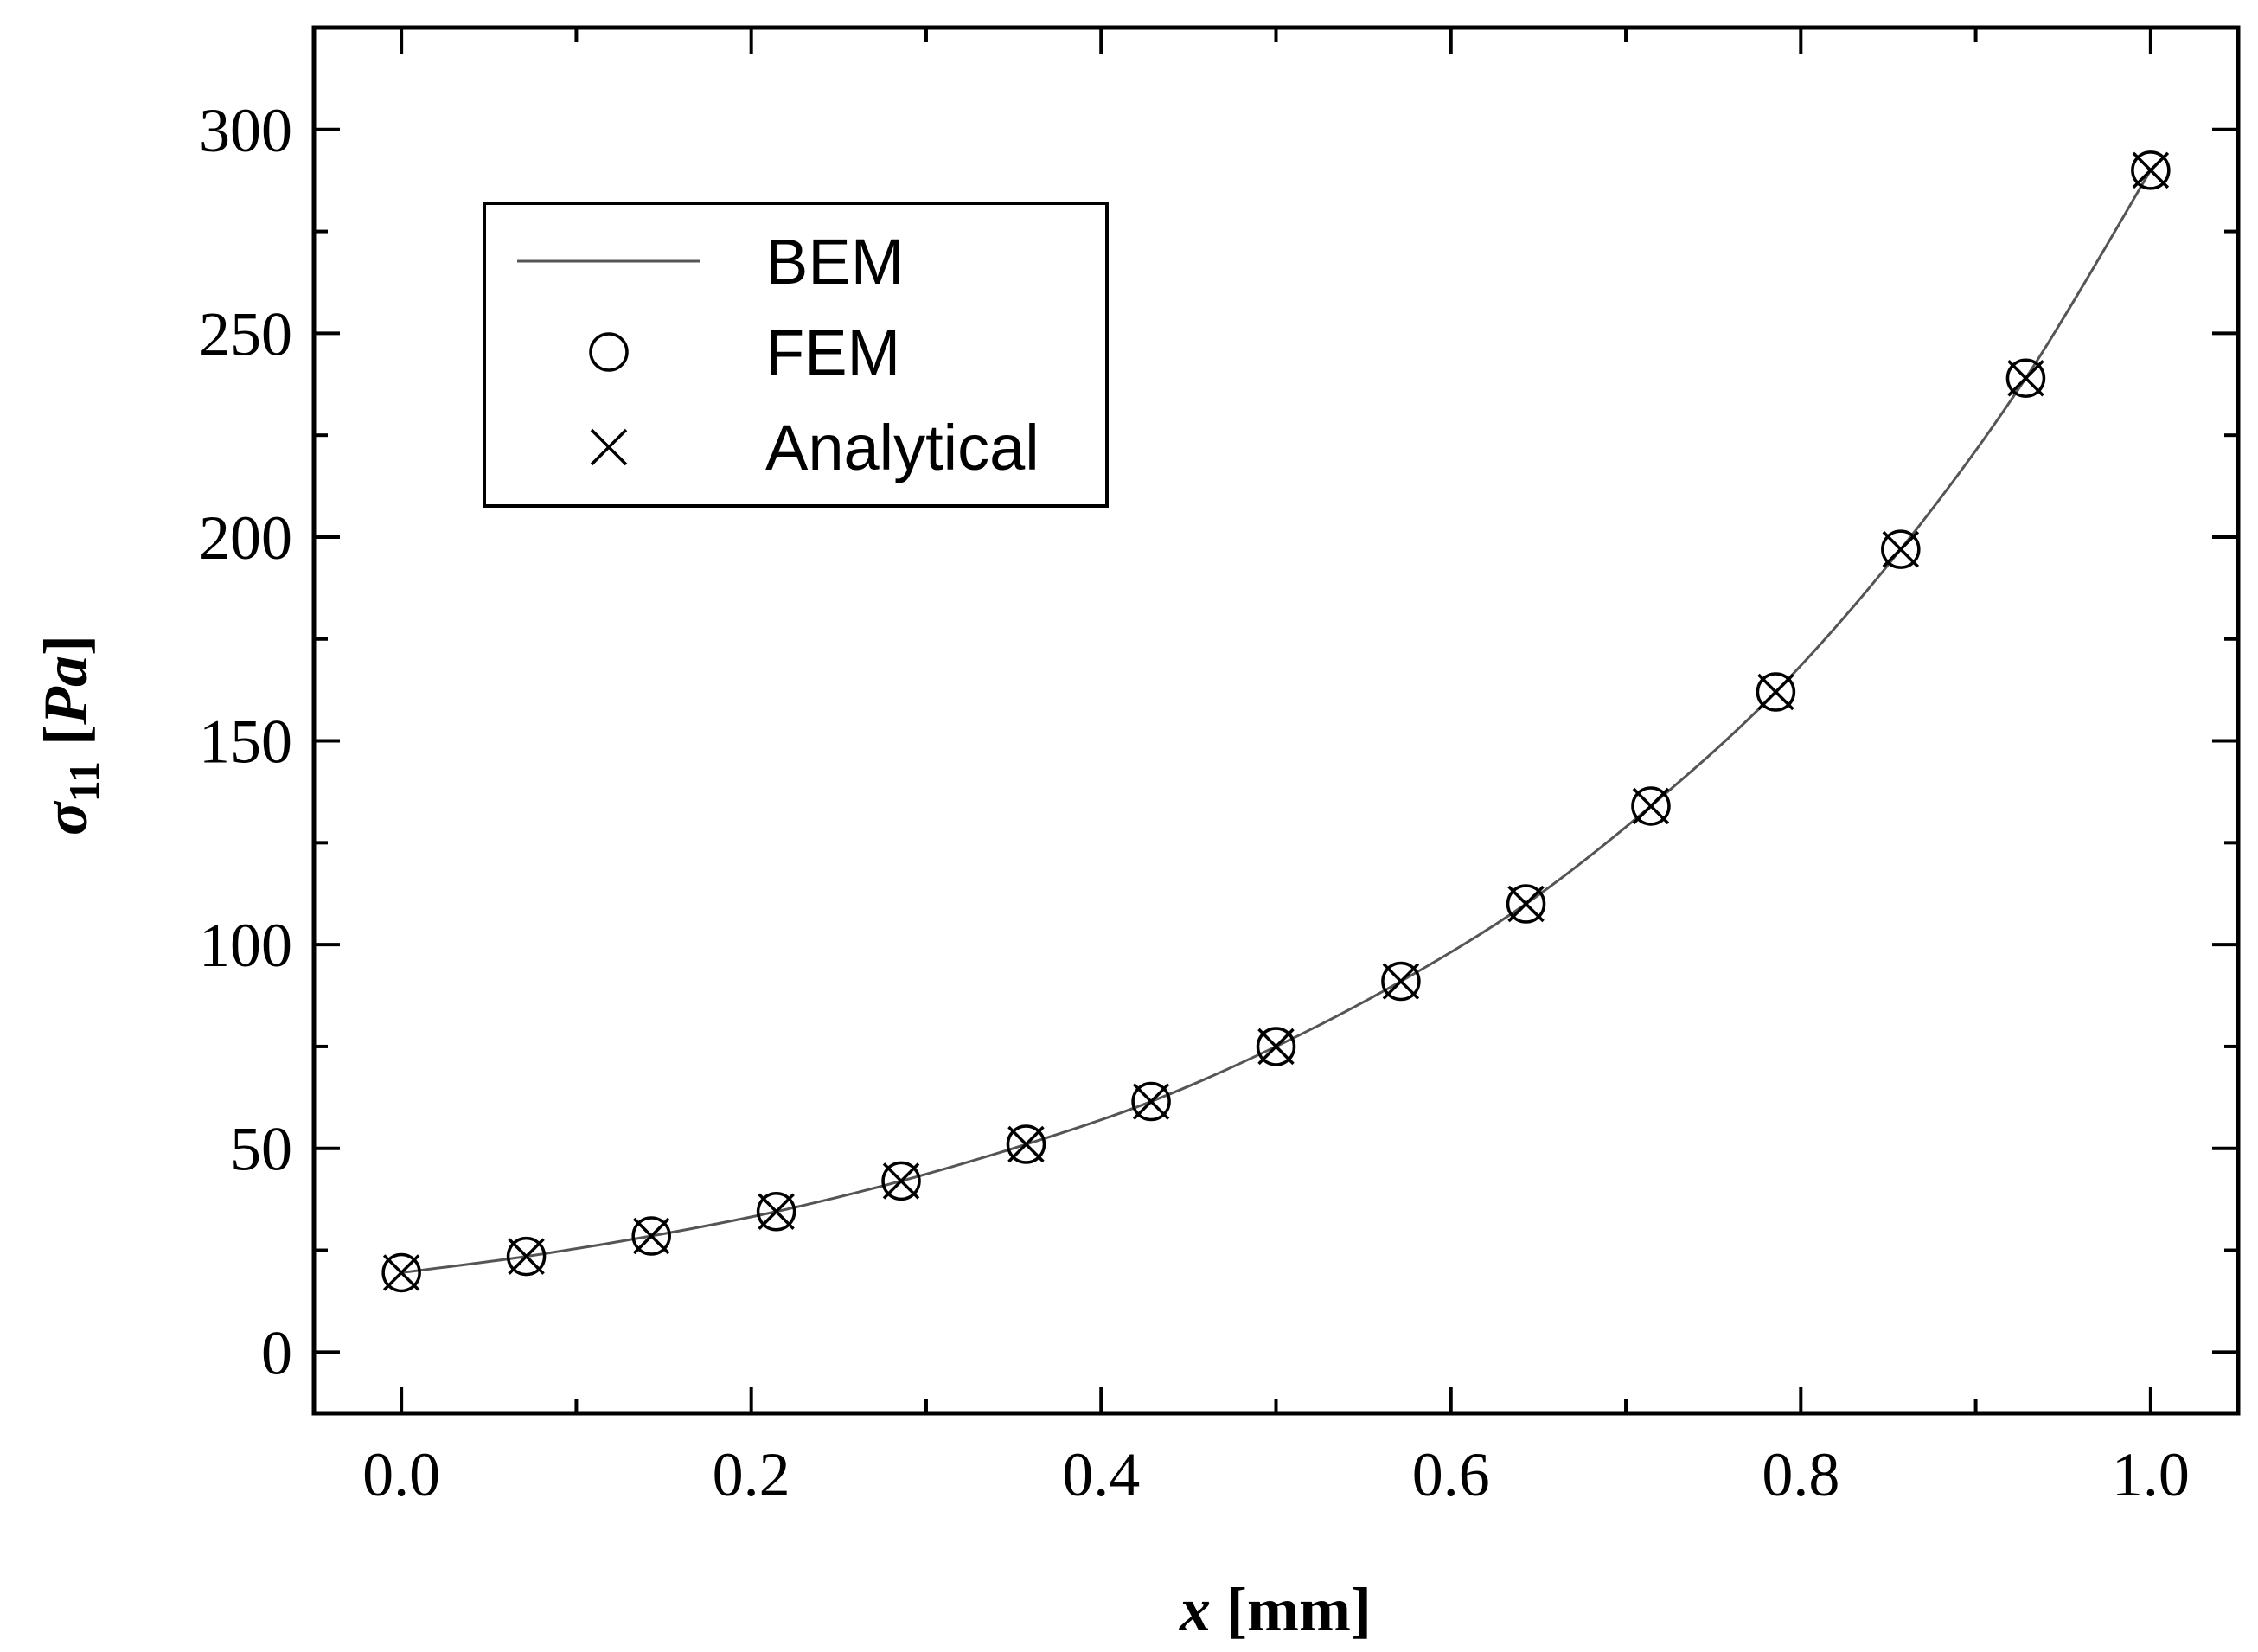 This screenshot has height=1652, width=2258. What do you see at coordinates (245, 130) in the screenshot?
I see `y-tick-label: 300` at bounding box center [245, 130].